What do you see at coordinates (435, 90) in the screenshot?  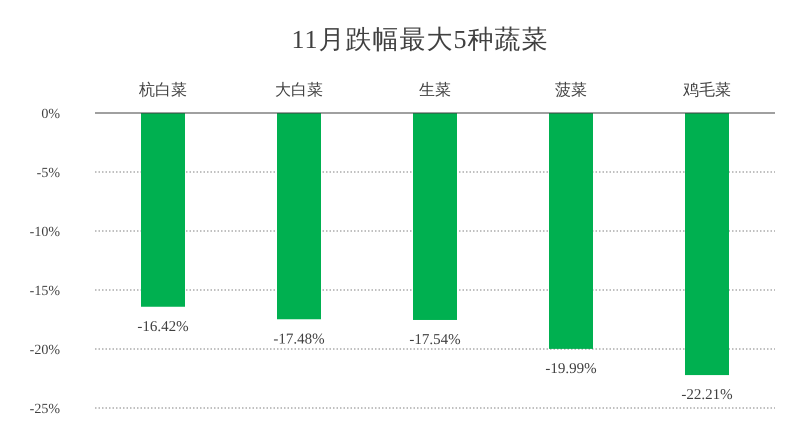 I see `x-tick-label: 生菜` at bounding box center [435, 90].